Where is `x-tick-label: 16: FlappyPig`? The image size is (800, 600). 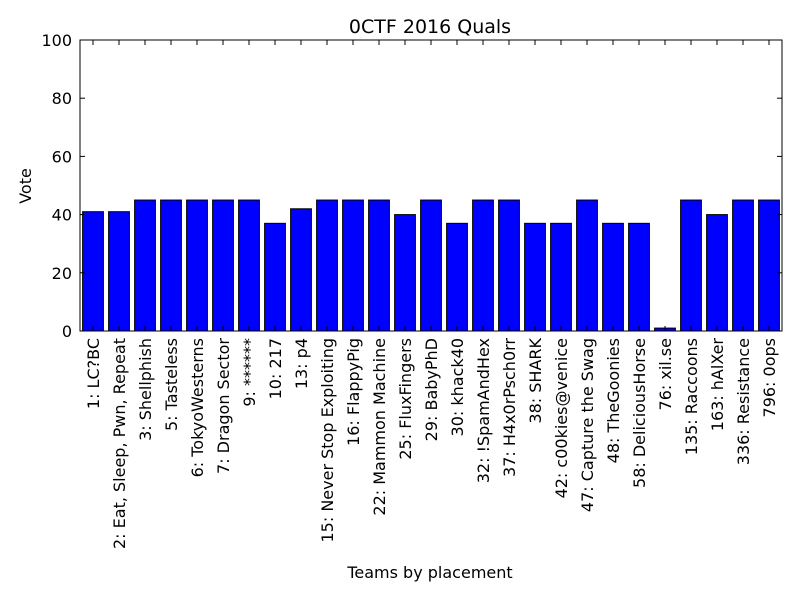 x-tick-label: 16: FlappyPig is located at coordinates (353, 392).